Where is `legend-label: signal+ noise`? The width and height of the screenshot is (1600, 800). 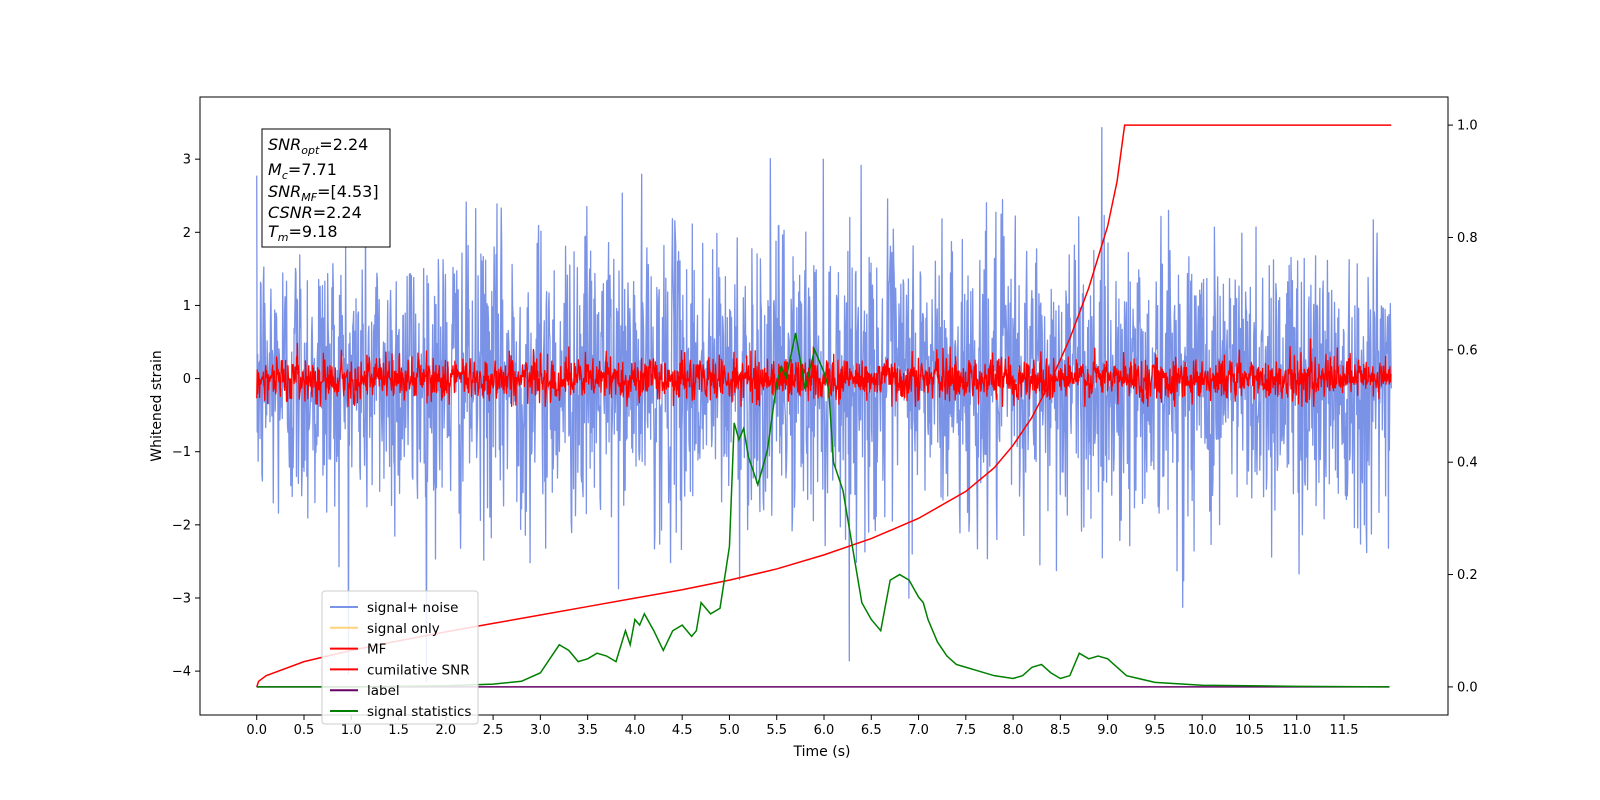 legend-label: signal+ noise is located at coordinates (412, 608).